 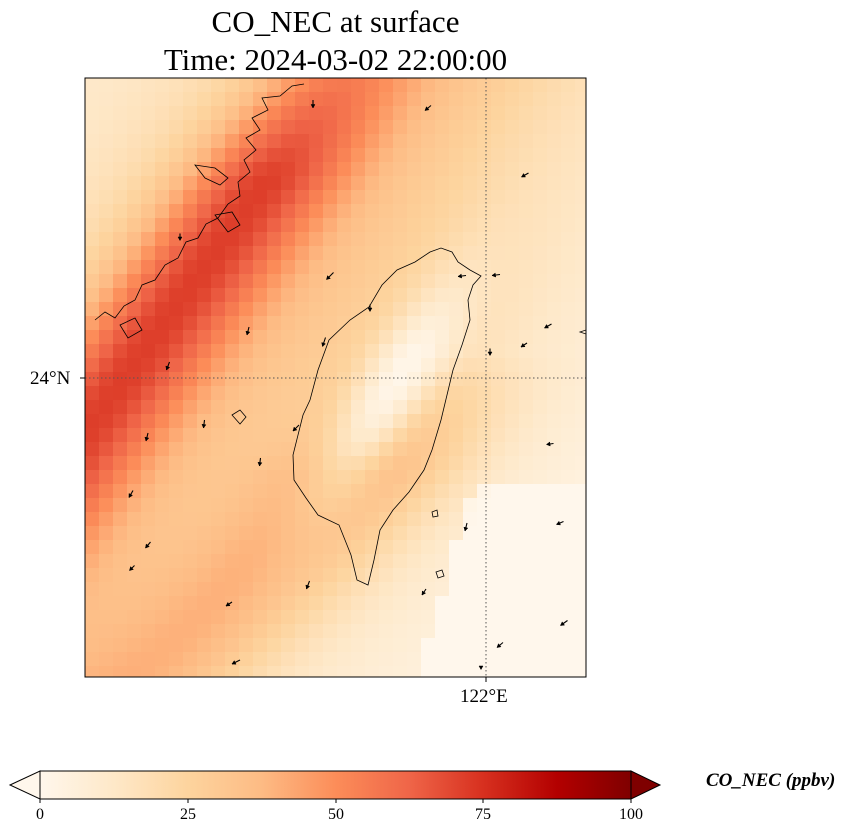 What do you see at coordinates (336, 814) in the screenshot?
I see `colorbar-tick-50: 50` at bounding box center [336, 814].